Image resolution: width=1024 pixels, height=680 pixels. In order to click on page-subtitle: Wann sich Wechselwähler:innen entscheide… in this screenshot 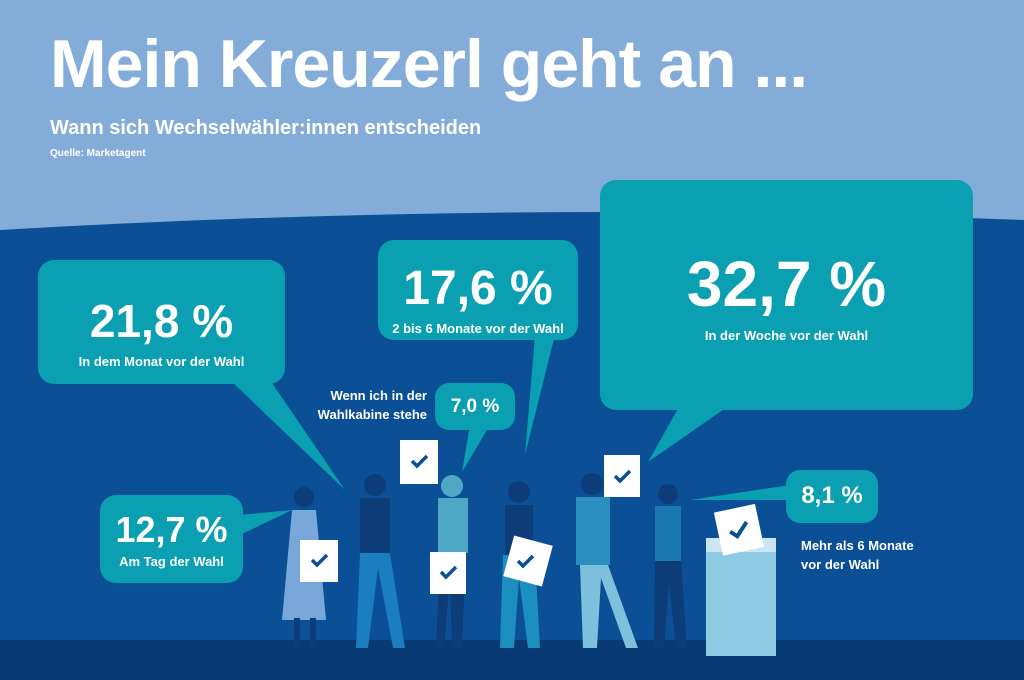, I will do `click(266, 128)`.